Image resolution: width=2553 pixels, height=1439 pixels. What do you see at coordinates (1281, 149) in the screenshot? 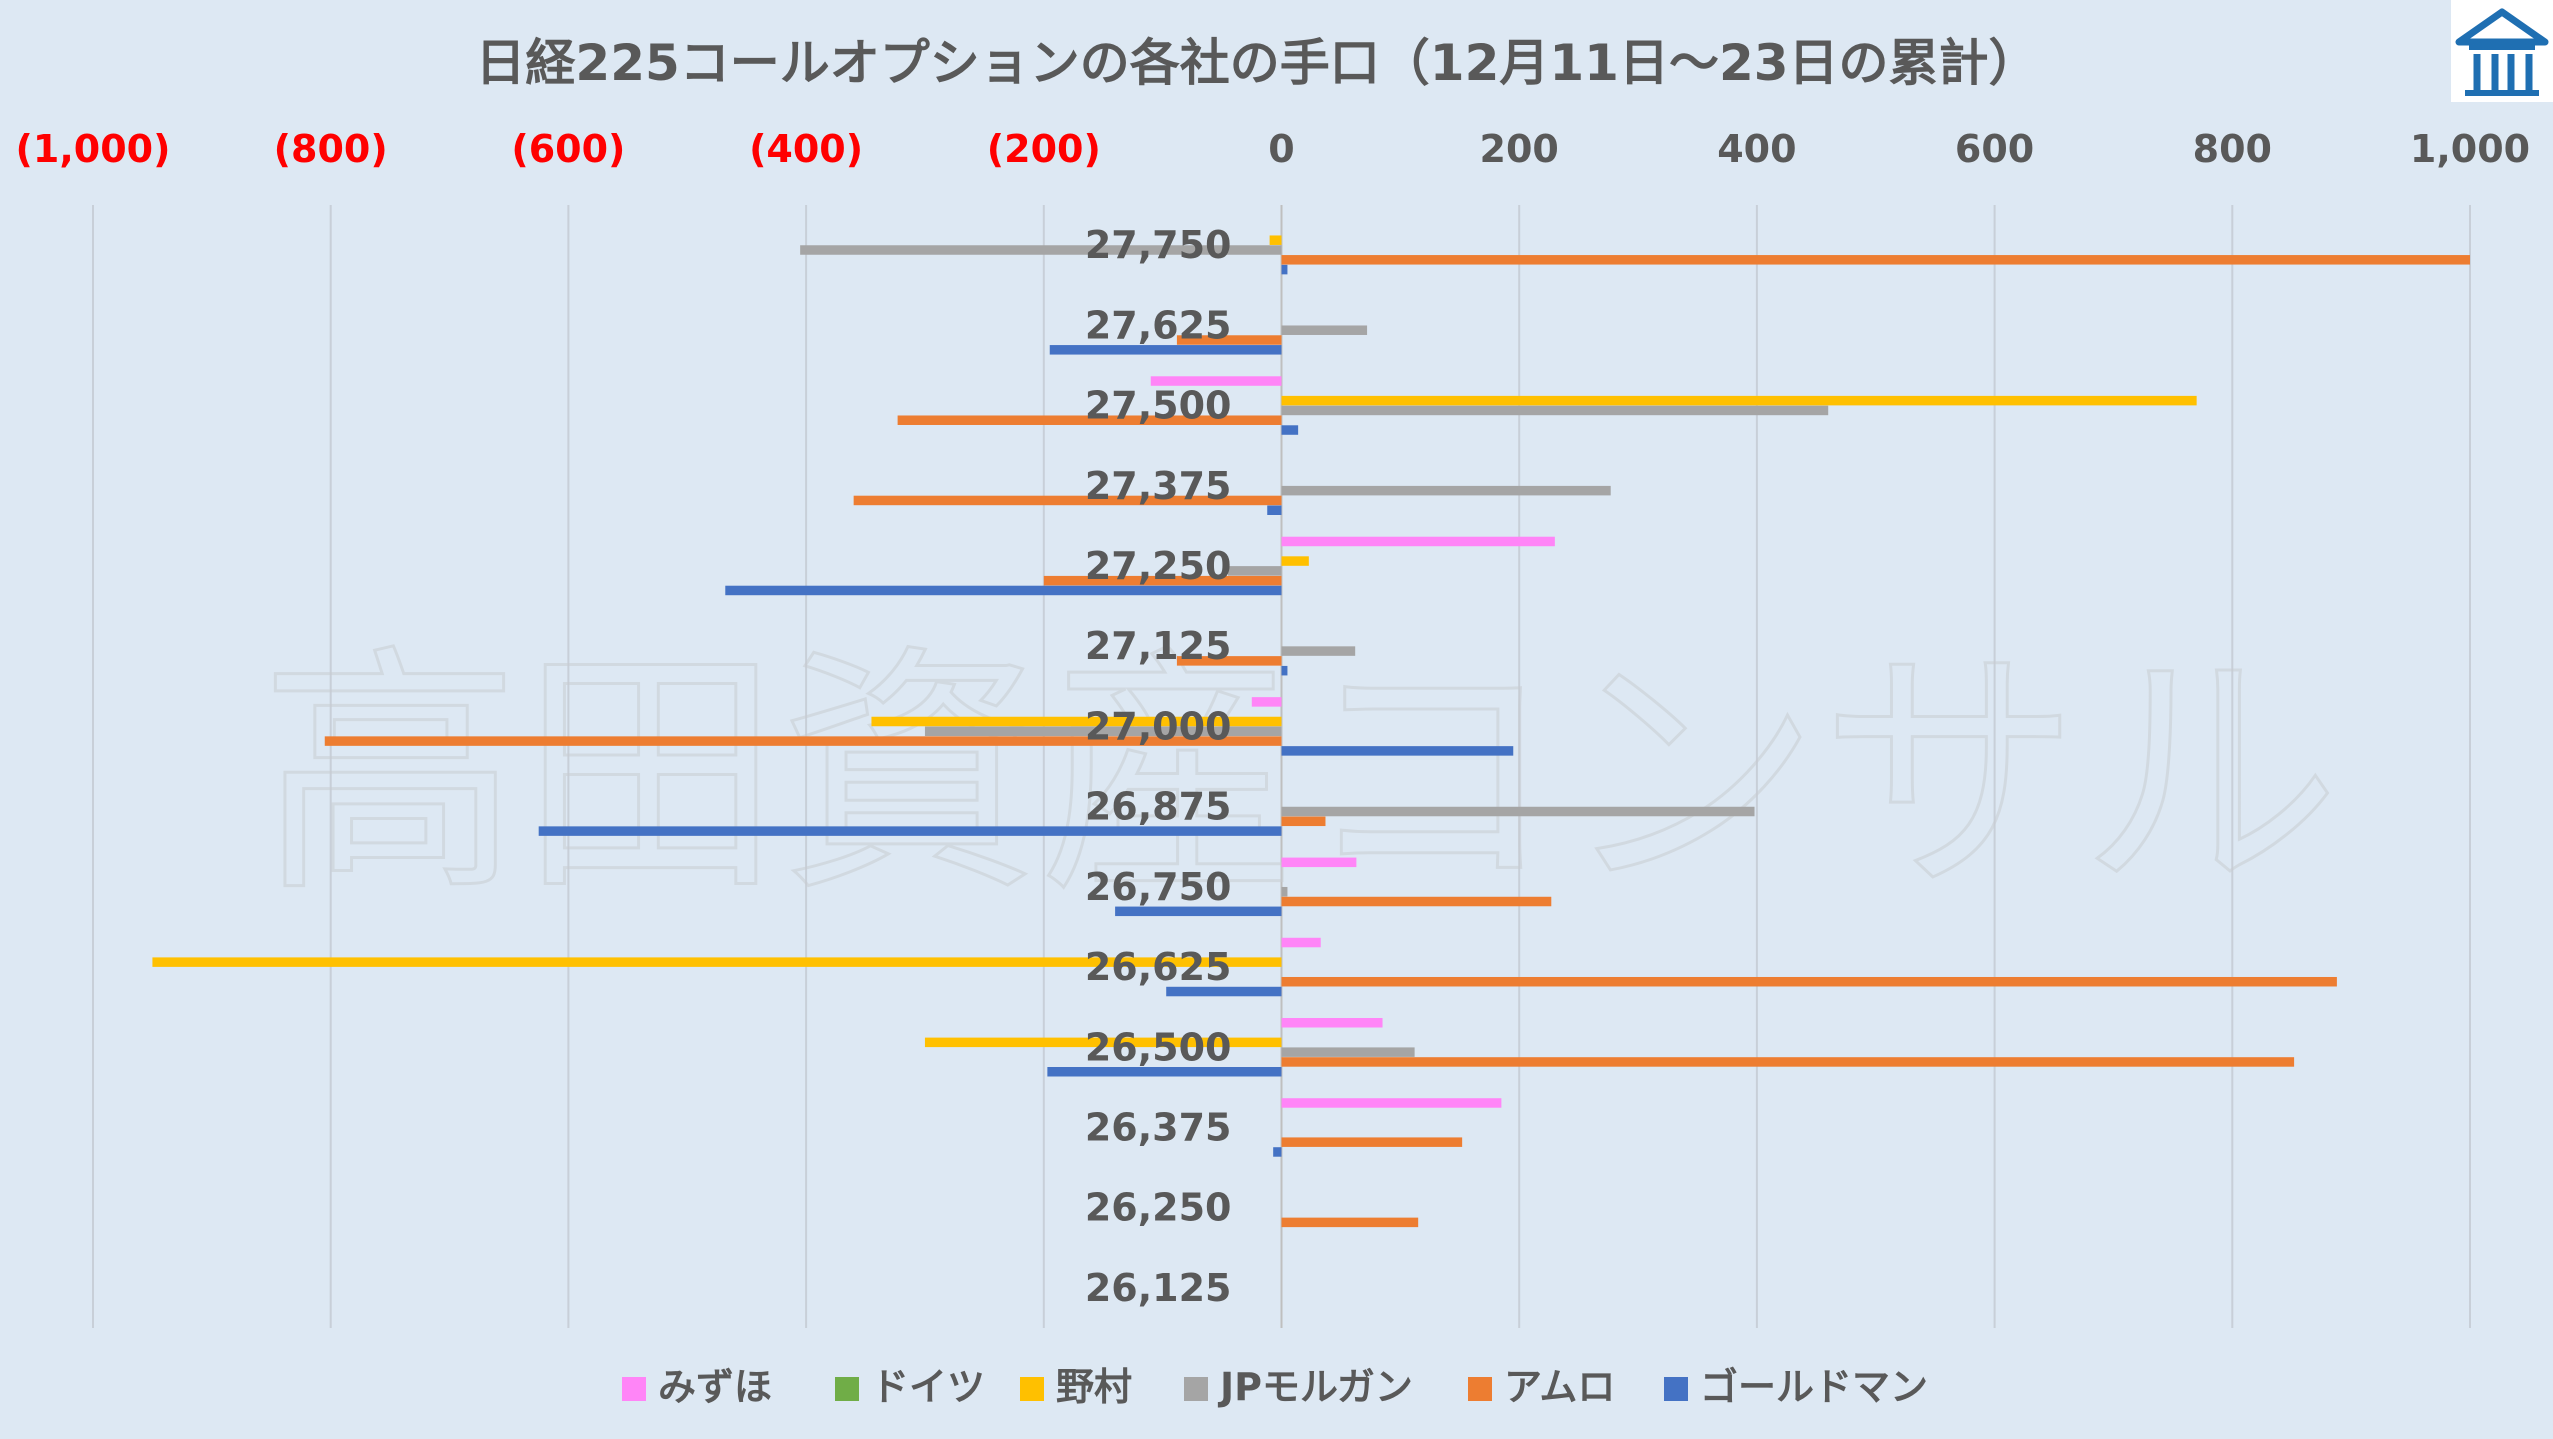
I see `x-tick-label: 0` at bounding box center [1281, 149].